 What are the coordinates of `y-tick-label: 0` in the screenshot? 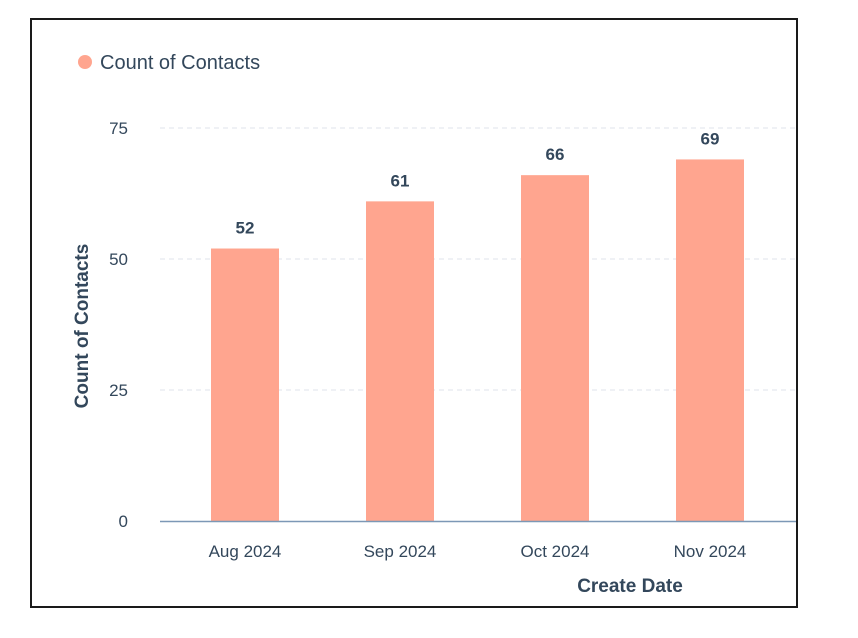 It's located at (123, 521).